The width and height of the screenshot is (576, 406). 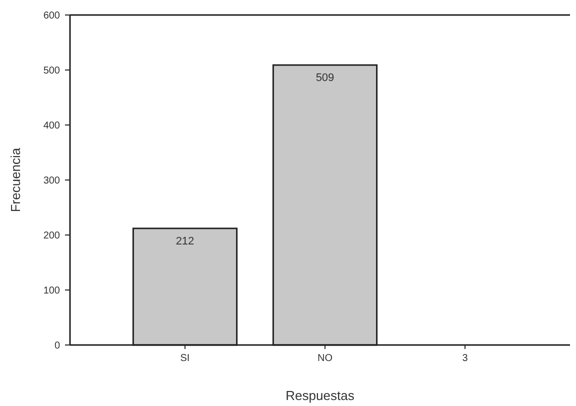 What do you see at coordinates (325, 358) in the screenshot?
I see `x-tick-label: NO` at bounding box center [325, 358].